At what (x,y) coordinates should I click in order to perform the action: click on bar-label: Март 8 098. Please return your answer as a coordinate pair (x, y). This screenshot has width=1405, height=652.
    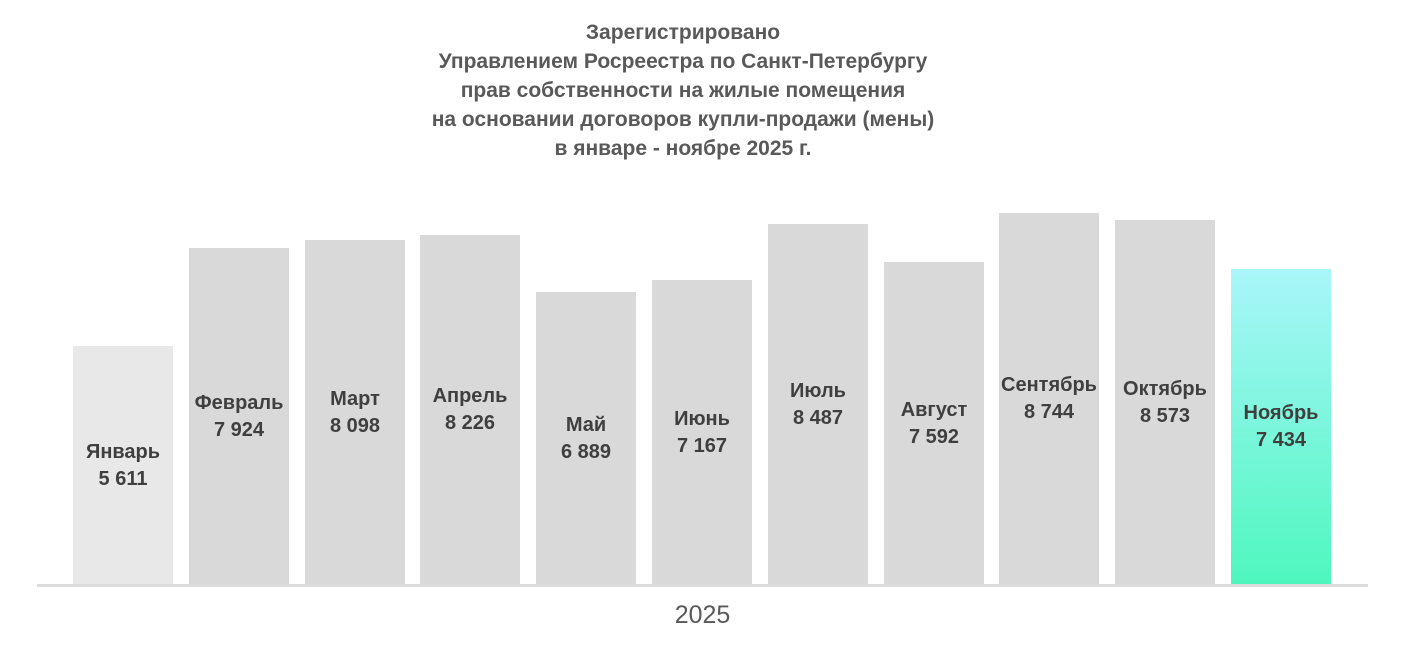
    Looking at the image, I should click on (355, 412).